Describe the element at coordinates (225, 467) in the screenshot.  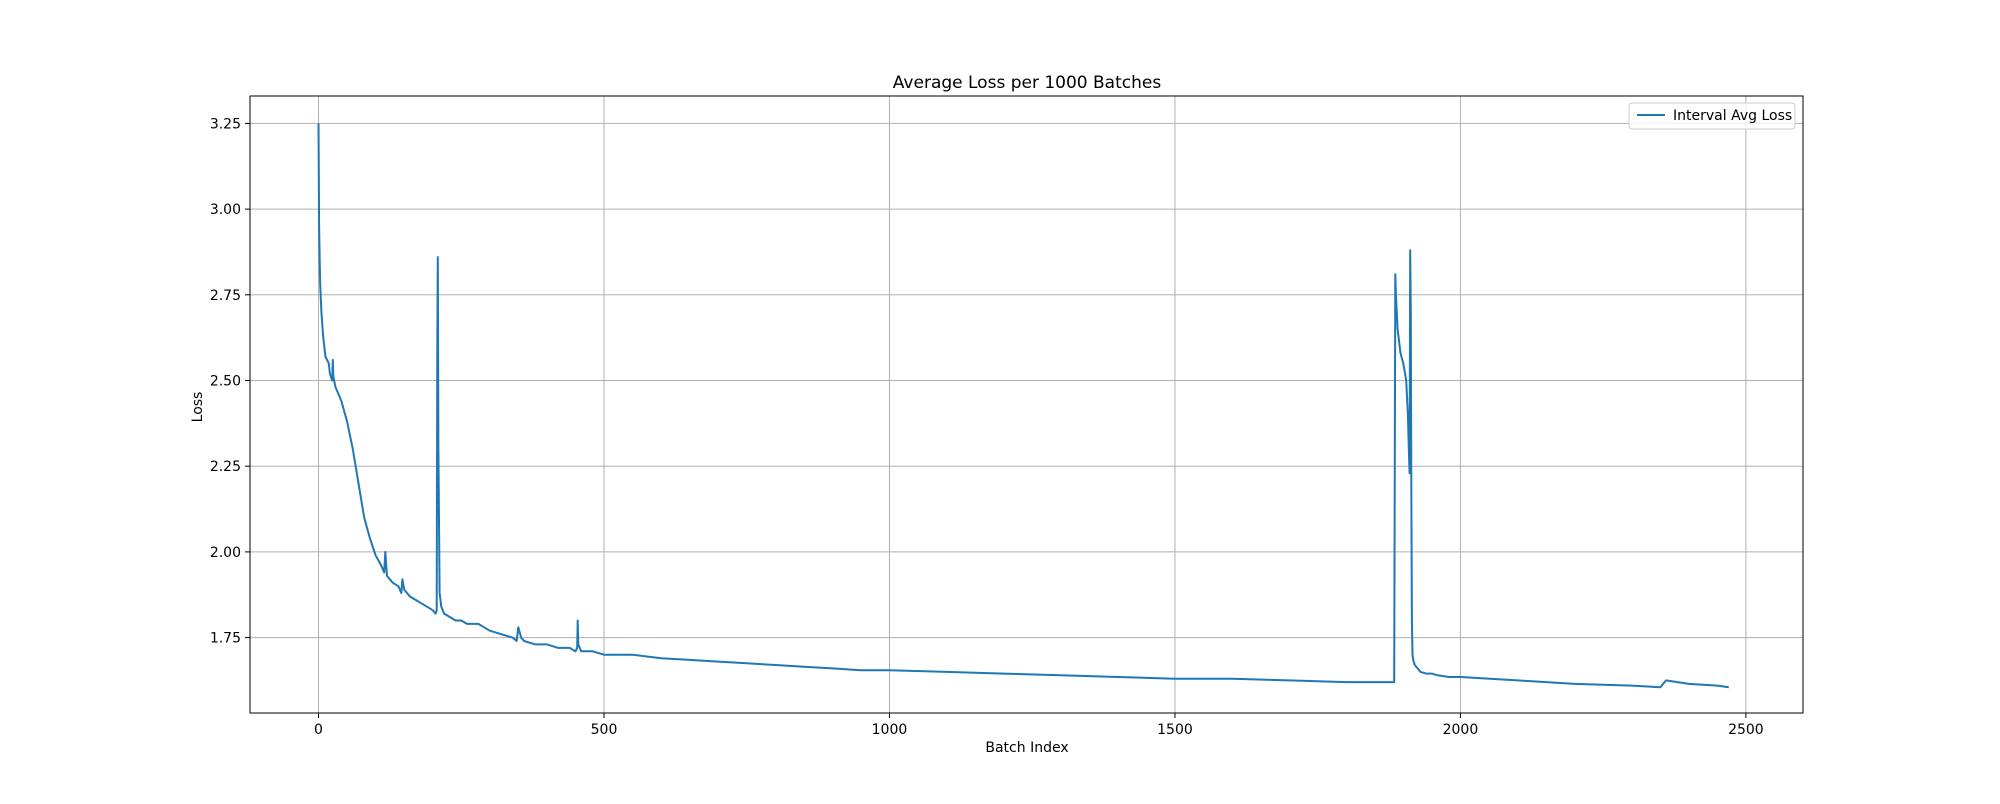
I see `y-tick-label: 2.25` at that location.